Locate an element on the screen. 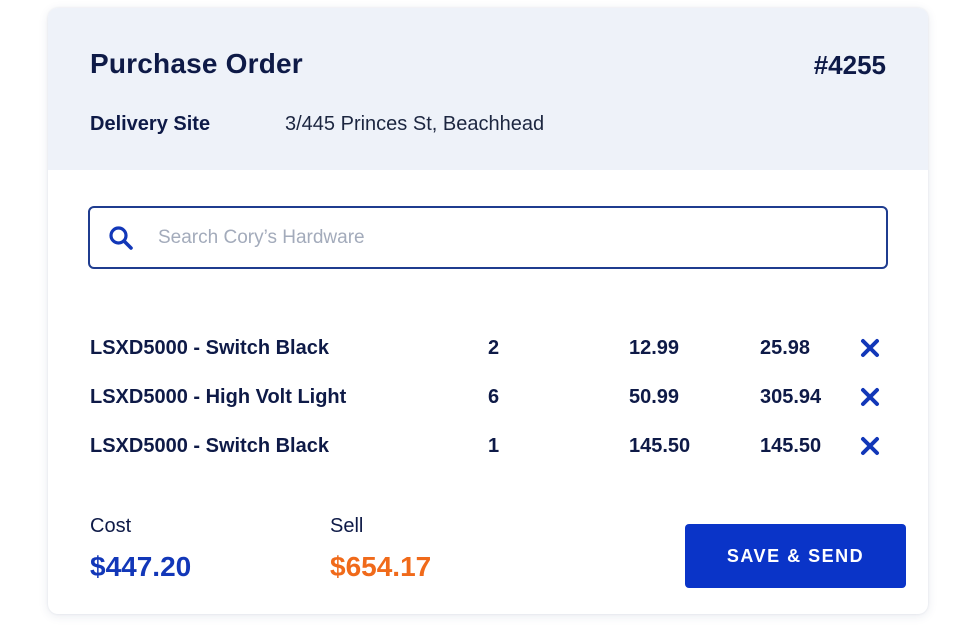 Image resolution: width=974 pixels, height=631 pixels. search-input is located at coordinates (498, 237).